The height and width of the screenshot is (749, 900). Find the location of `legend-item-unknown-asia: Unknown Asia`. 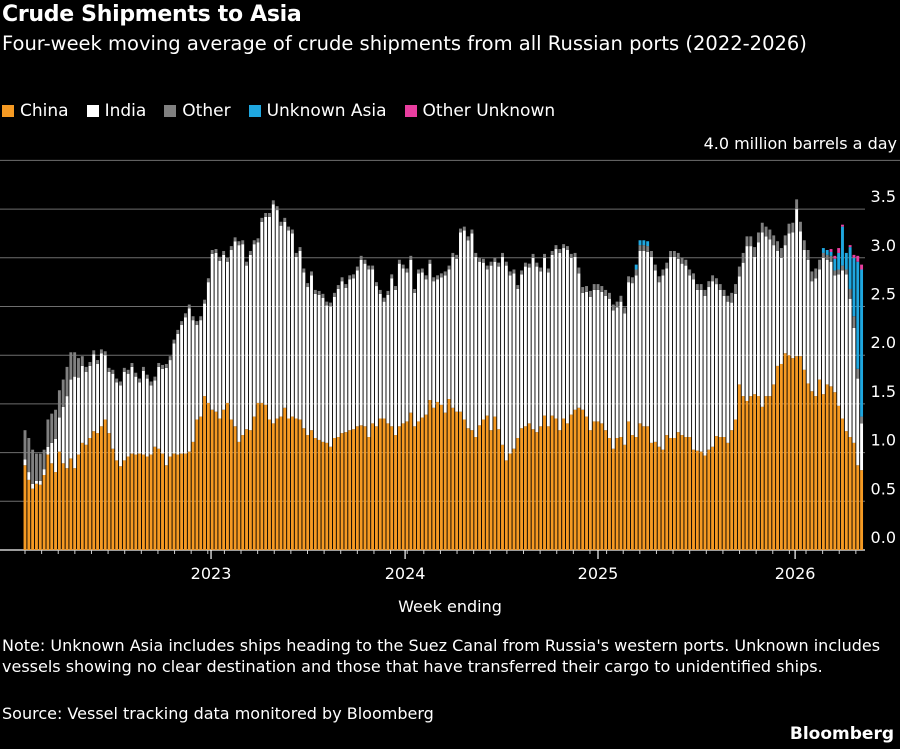

legend-item-unknown-asia: Unknown Asia is located at coordinates (317, 111).